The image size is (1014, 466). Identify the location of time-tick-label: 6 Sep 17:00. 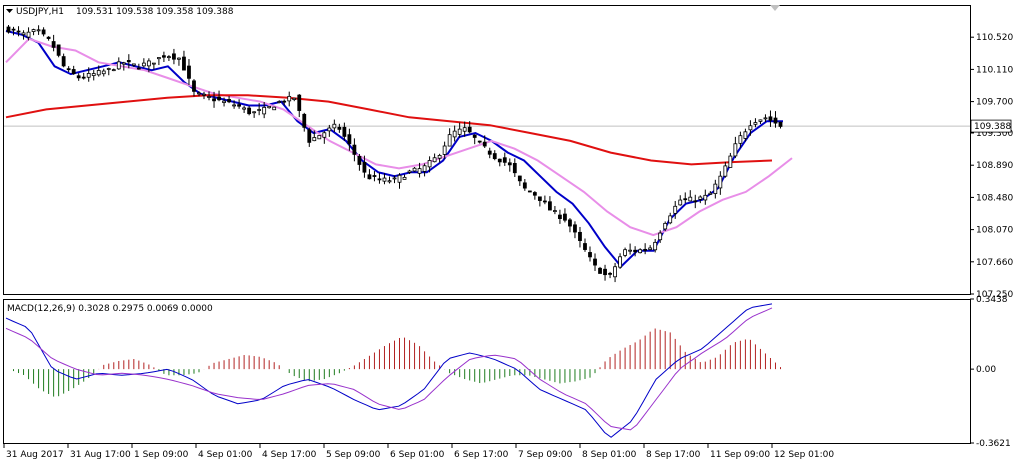
(481, 455).